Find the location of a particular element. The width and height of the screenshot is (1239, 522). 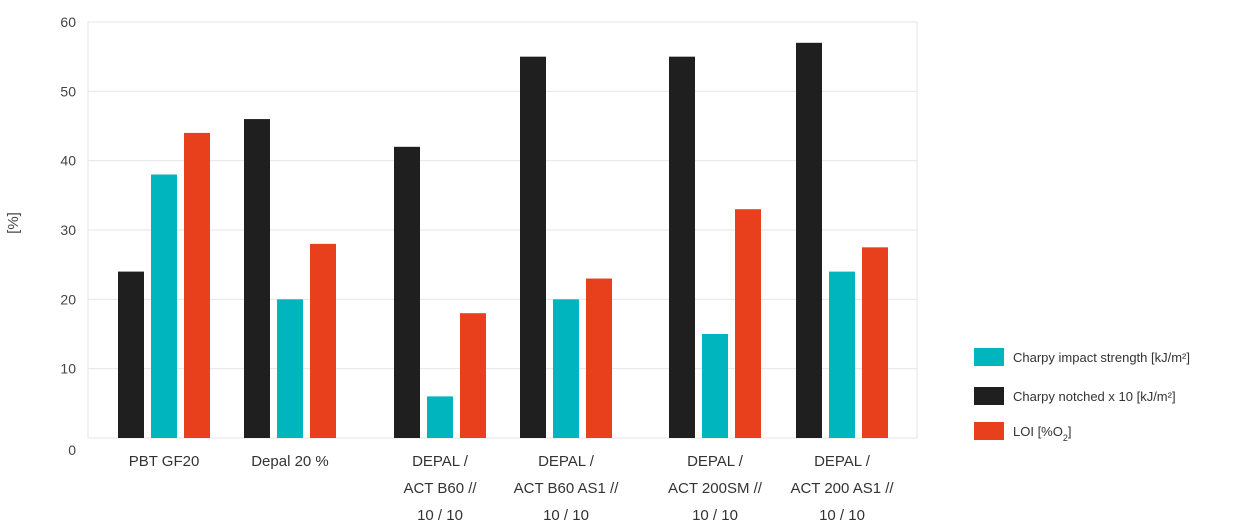

x-tick-label: ACT B60 // is located at coordinates (440, 488).